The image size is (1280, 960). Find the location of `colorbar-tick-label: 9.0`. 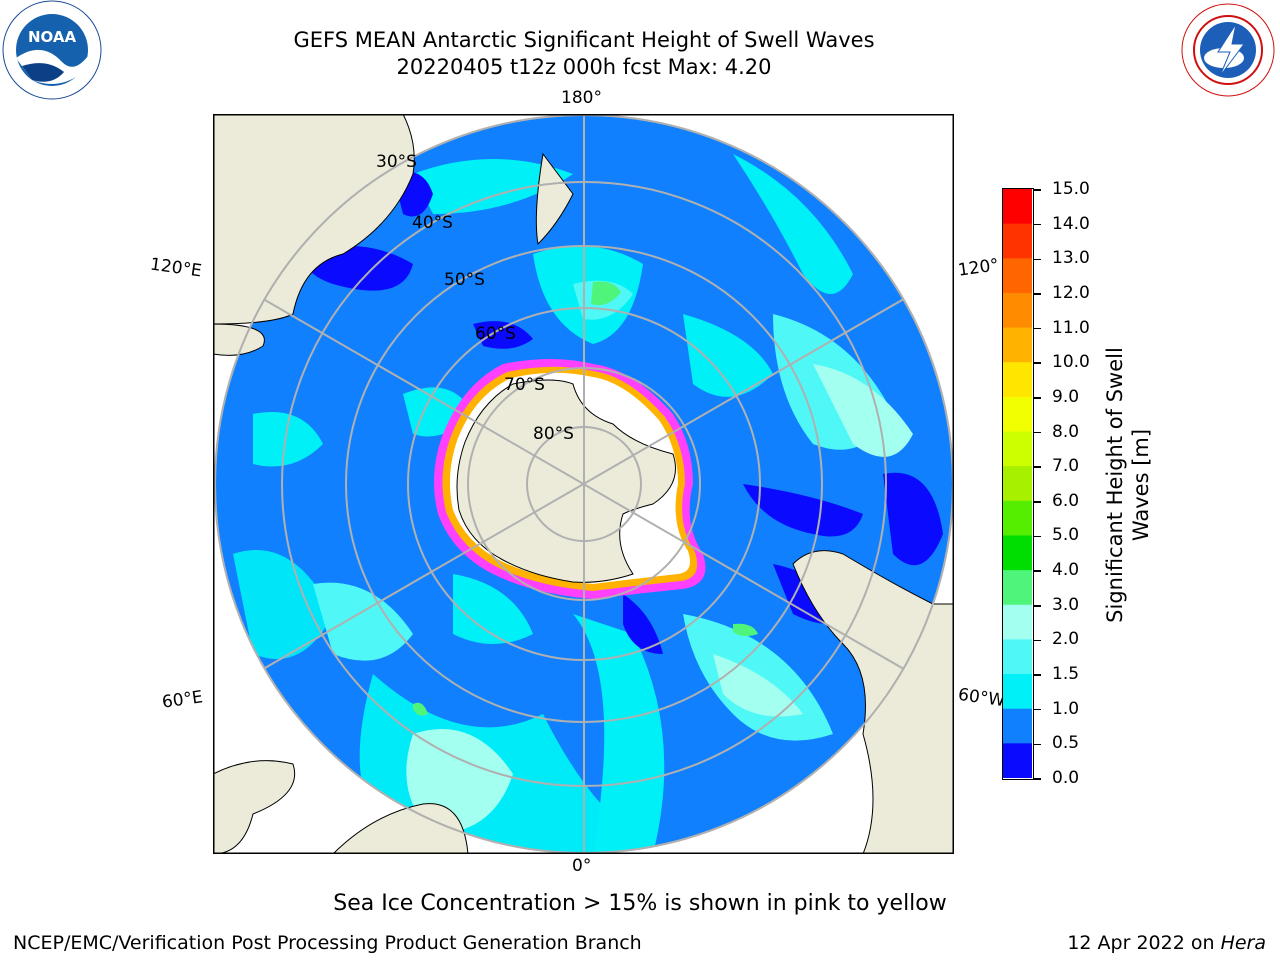

colorbar-tick-label: 9.0 is located at coordinates (1066, 396).